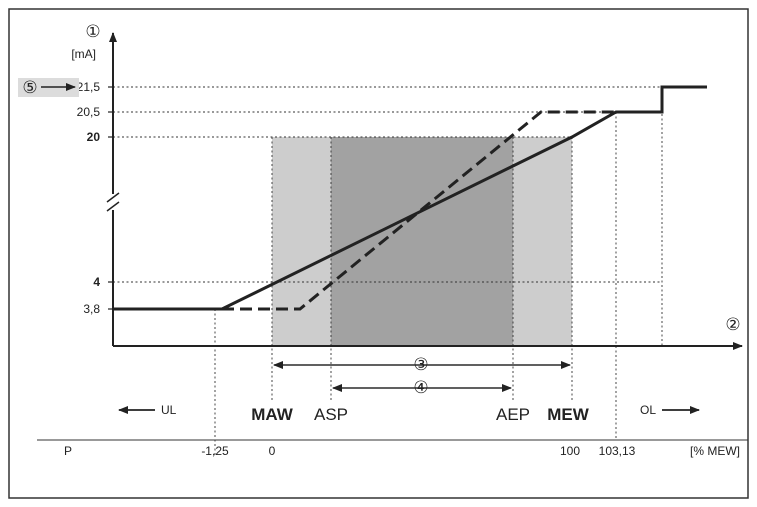 The width and height of the screenshot is (757, 507). I want to click on x-axis-callout: ②, so click(732, 324).